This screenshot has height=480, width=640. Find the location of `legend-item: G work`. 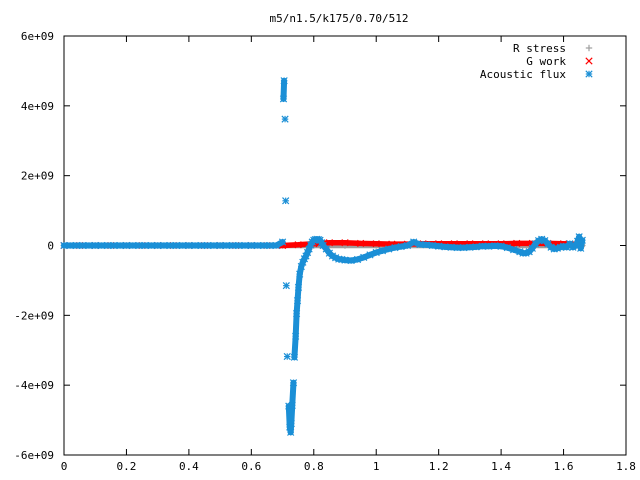

legend-item: G work is located at coordinates (559, 61).